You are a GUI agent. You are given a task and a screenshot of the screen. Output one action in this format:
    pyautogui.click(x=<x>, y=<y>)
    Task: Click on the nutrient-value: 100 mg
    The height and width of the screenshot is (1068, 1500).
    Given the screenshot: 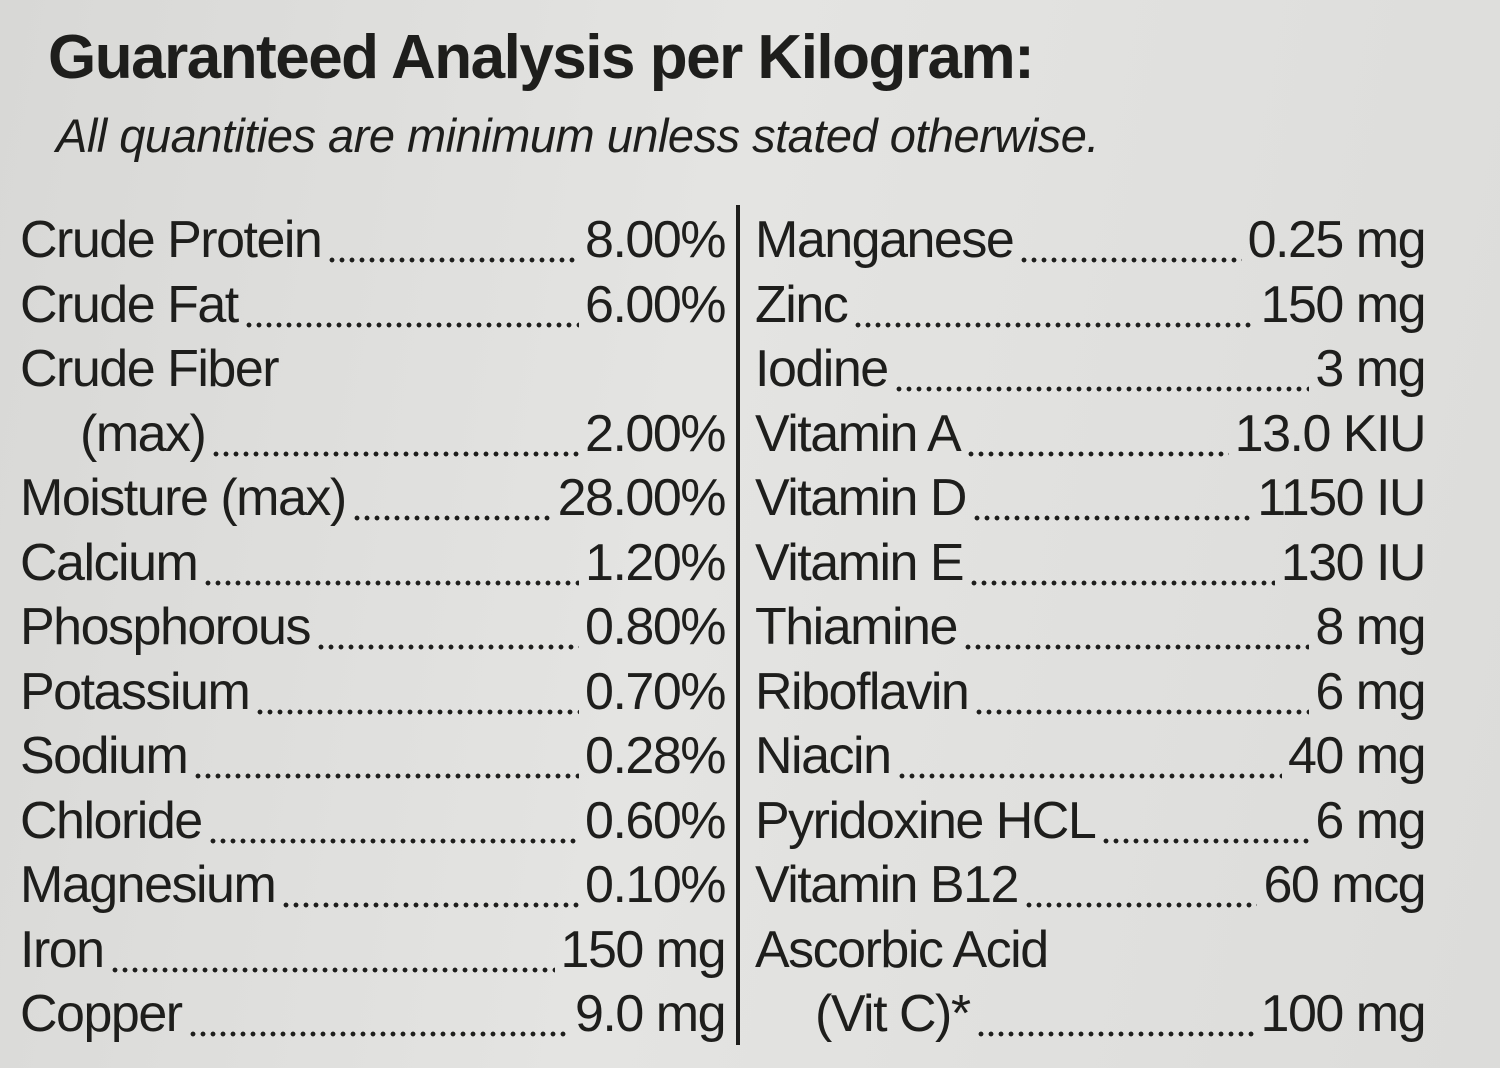 What is the action you would take?
    pyautogui.click(x=1343, y=1014)
    